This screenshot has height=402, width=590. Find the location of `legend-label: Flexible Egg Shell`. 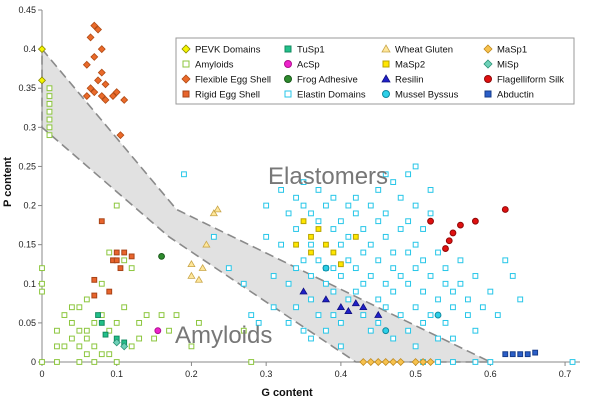

legend-label: Flexible Egg Shell is located at coordinates (233, 80).